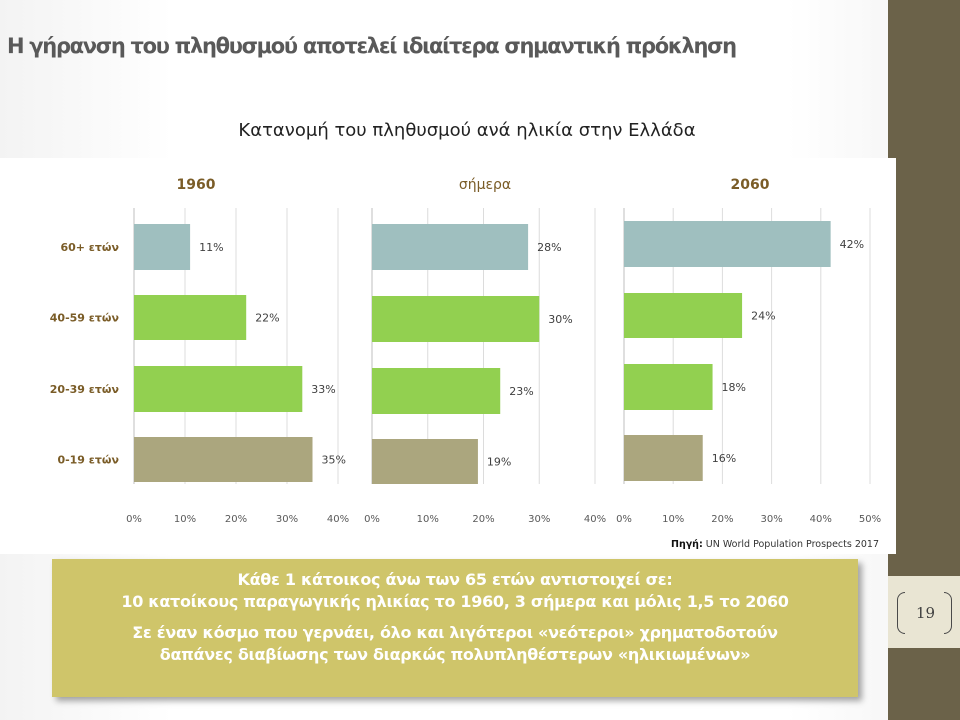 Image resolution: width=960 pixels, height=720 pixels. What do you see at coordinates (734, 387) in the screenshot?
I see `data-label: 18%` at bounding box center [734, 387].